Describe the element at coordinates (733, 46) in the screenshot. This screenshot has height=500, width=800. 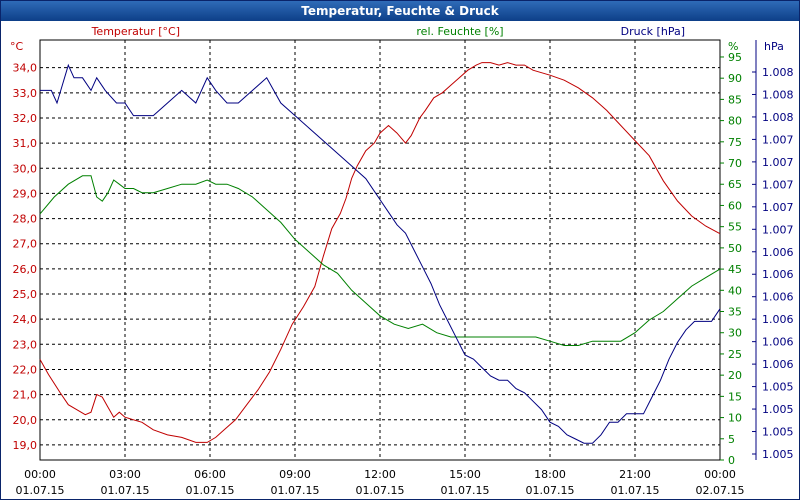
I see `humidity-unit-label: %` at that location.